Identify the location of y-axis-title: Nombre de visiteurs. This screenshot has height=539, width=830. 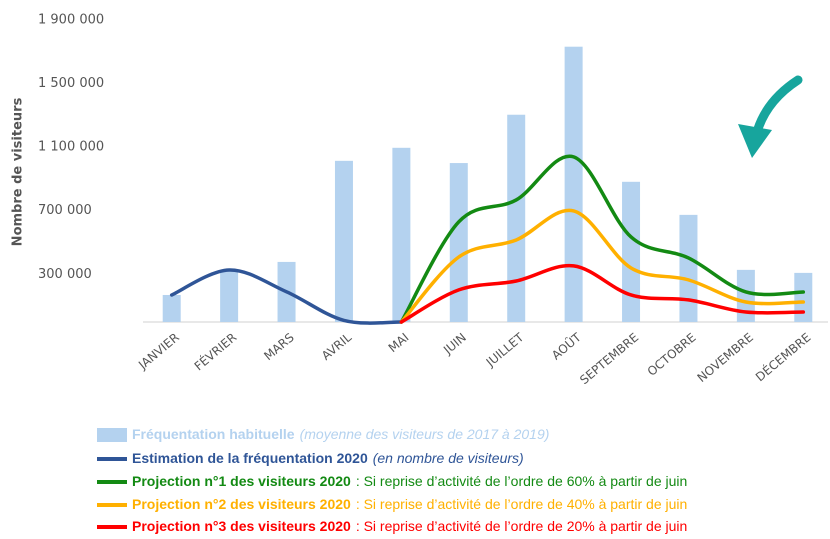
(18, 171).